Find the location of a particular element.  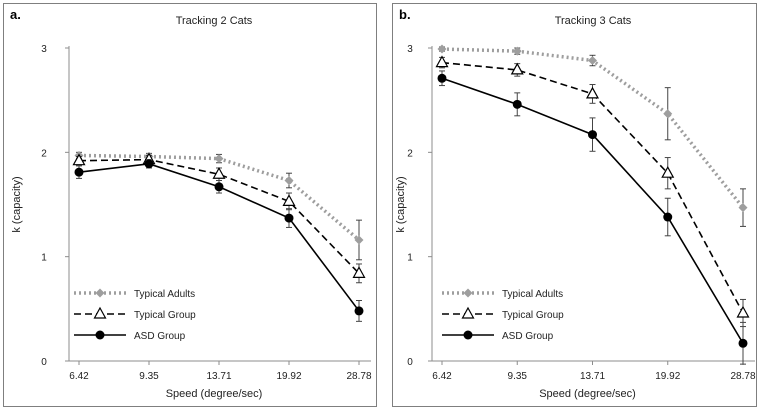

panel-label: a. is located at coordinates (15, 14).